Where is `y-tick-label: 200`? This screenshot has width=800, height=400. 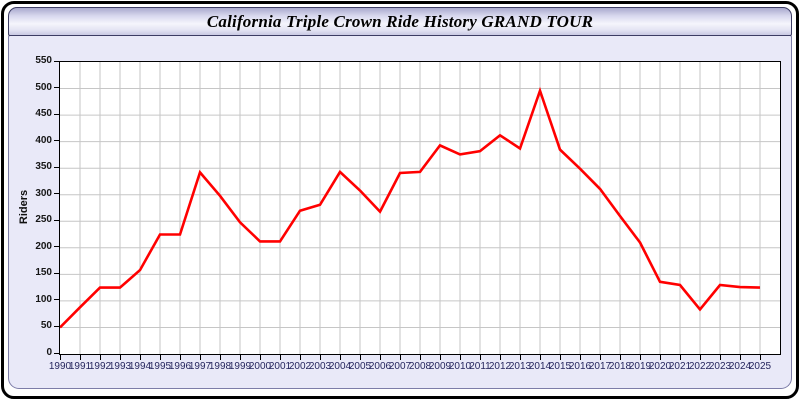
y-tick-label: 200 is located at coordinates (43, 246).